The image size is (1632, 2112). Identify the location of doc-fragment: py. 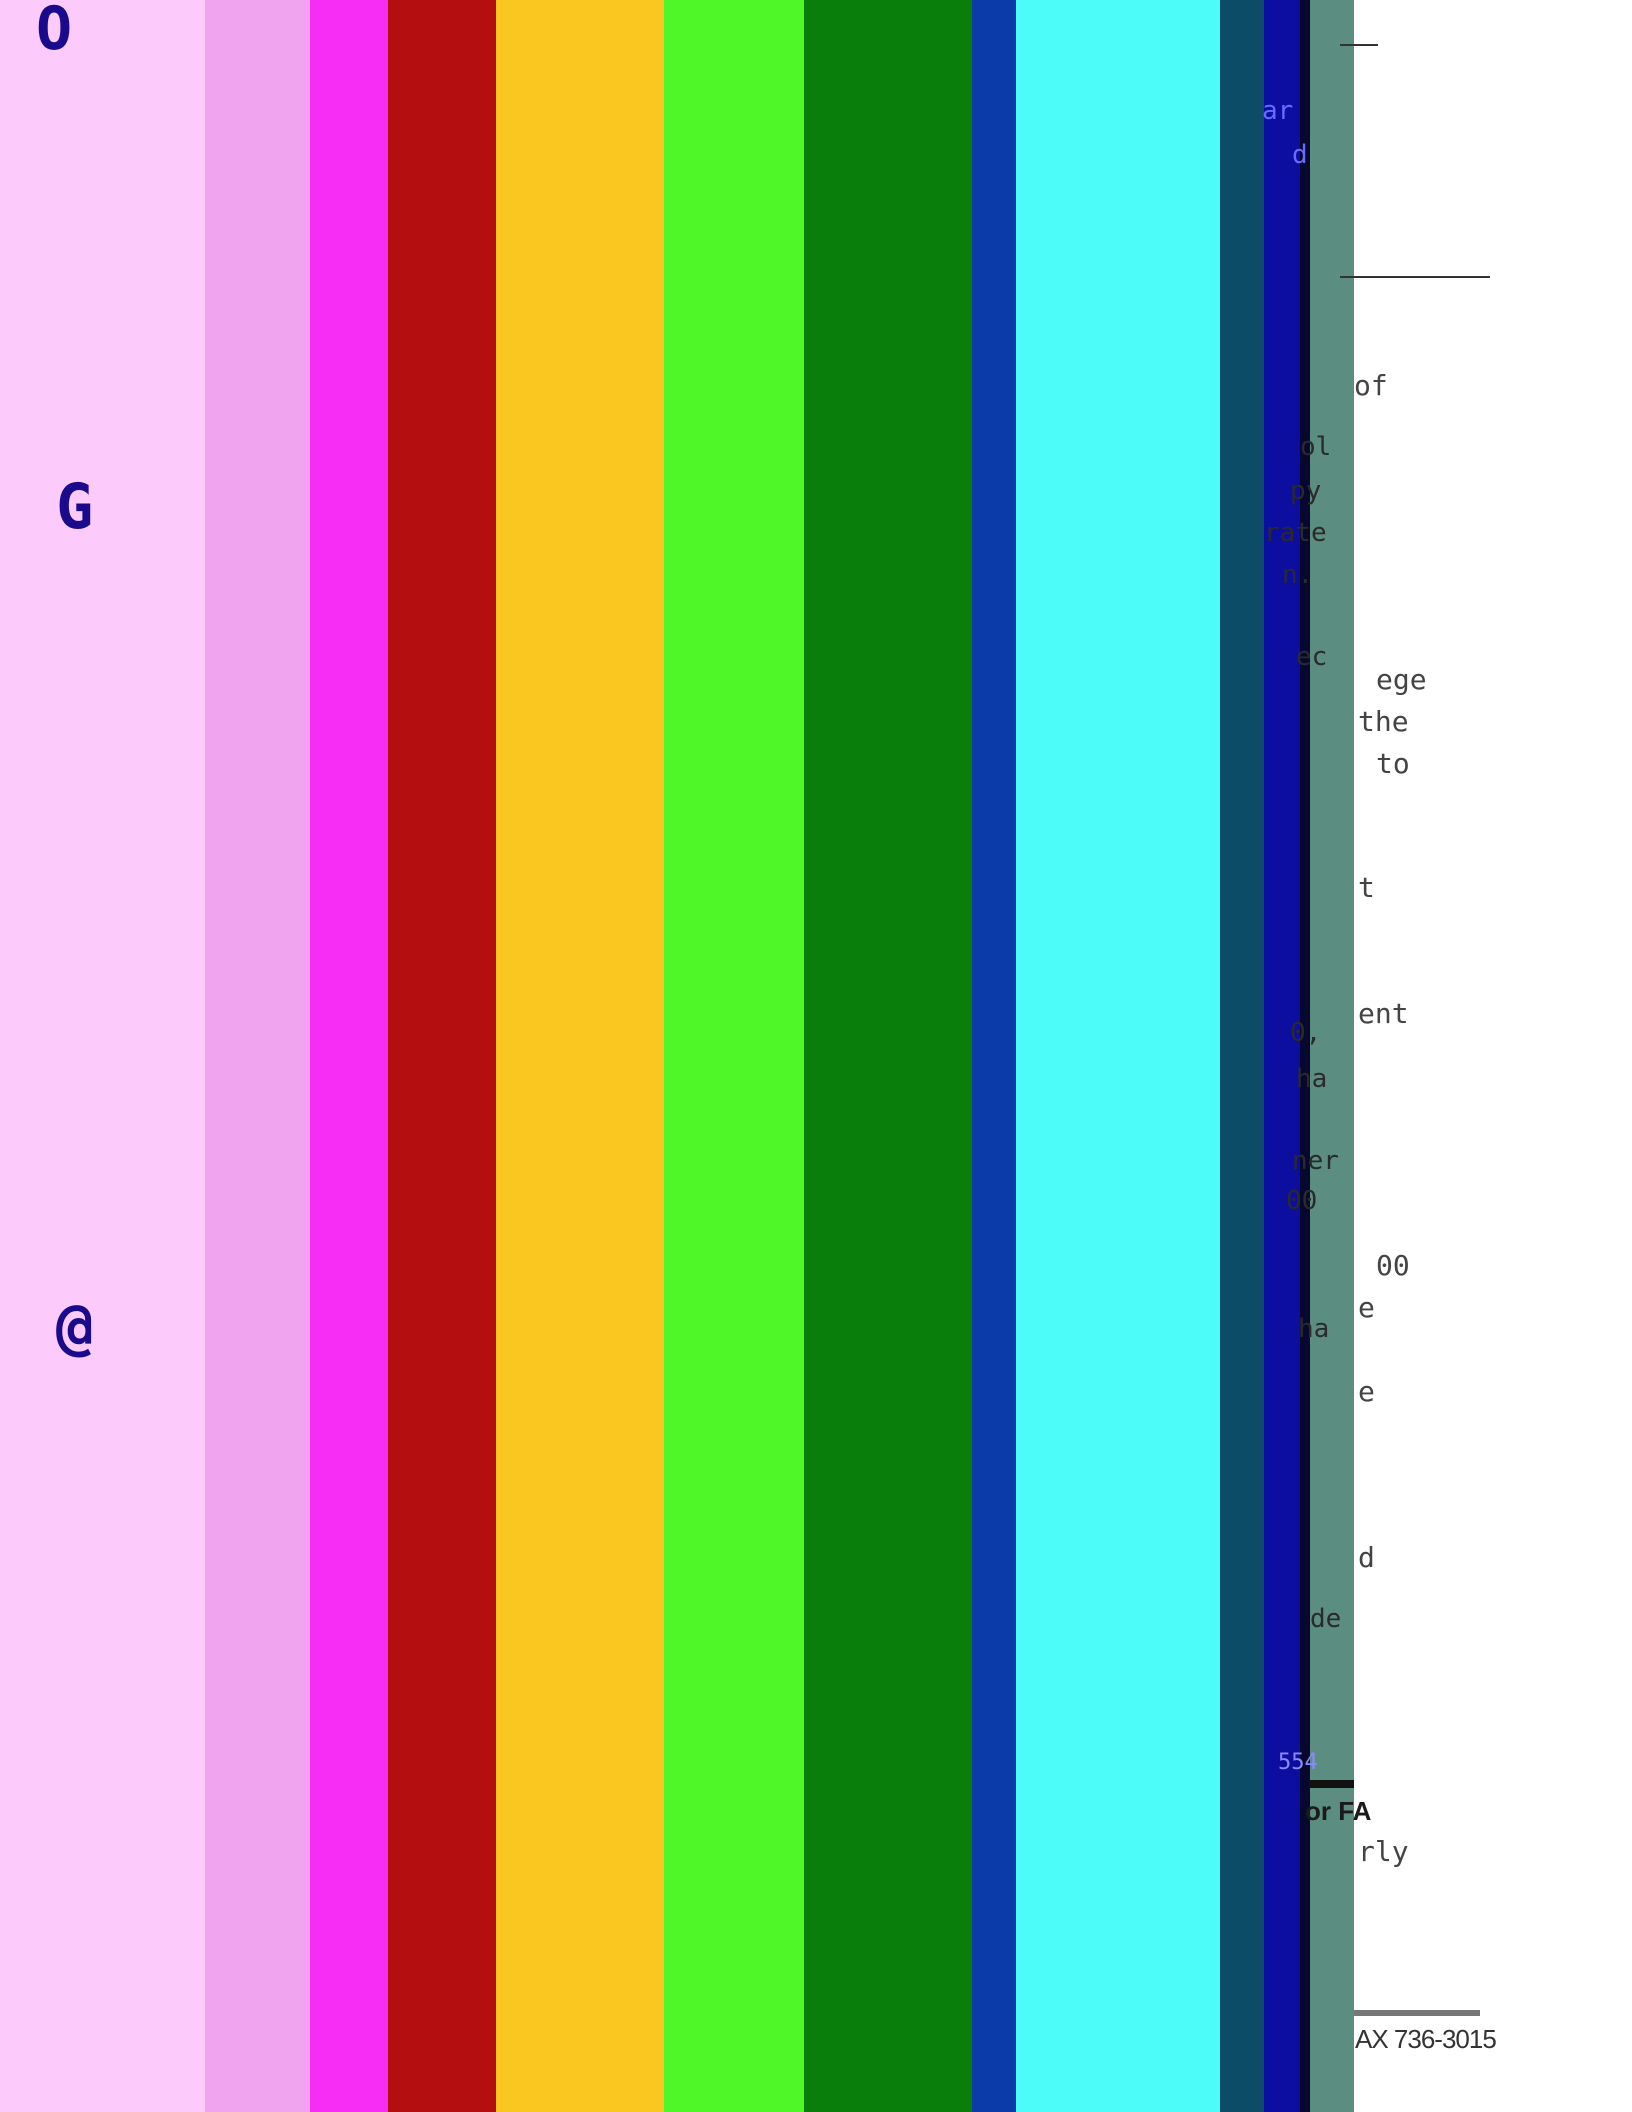
(1306, 491).